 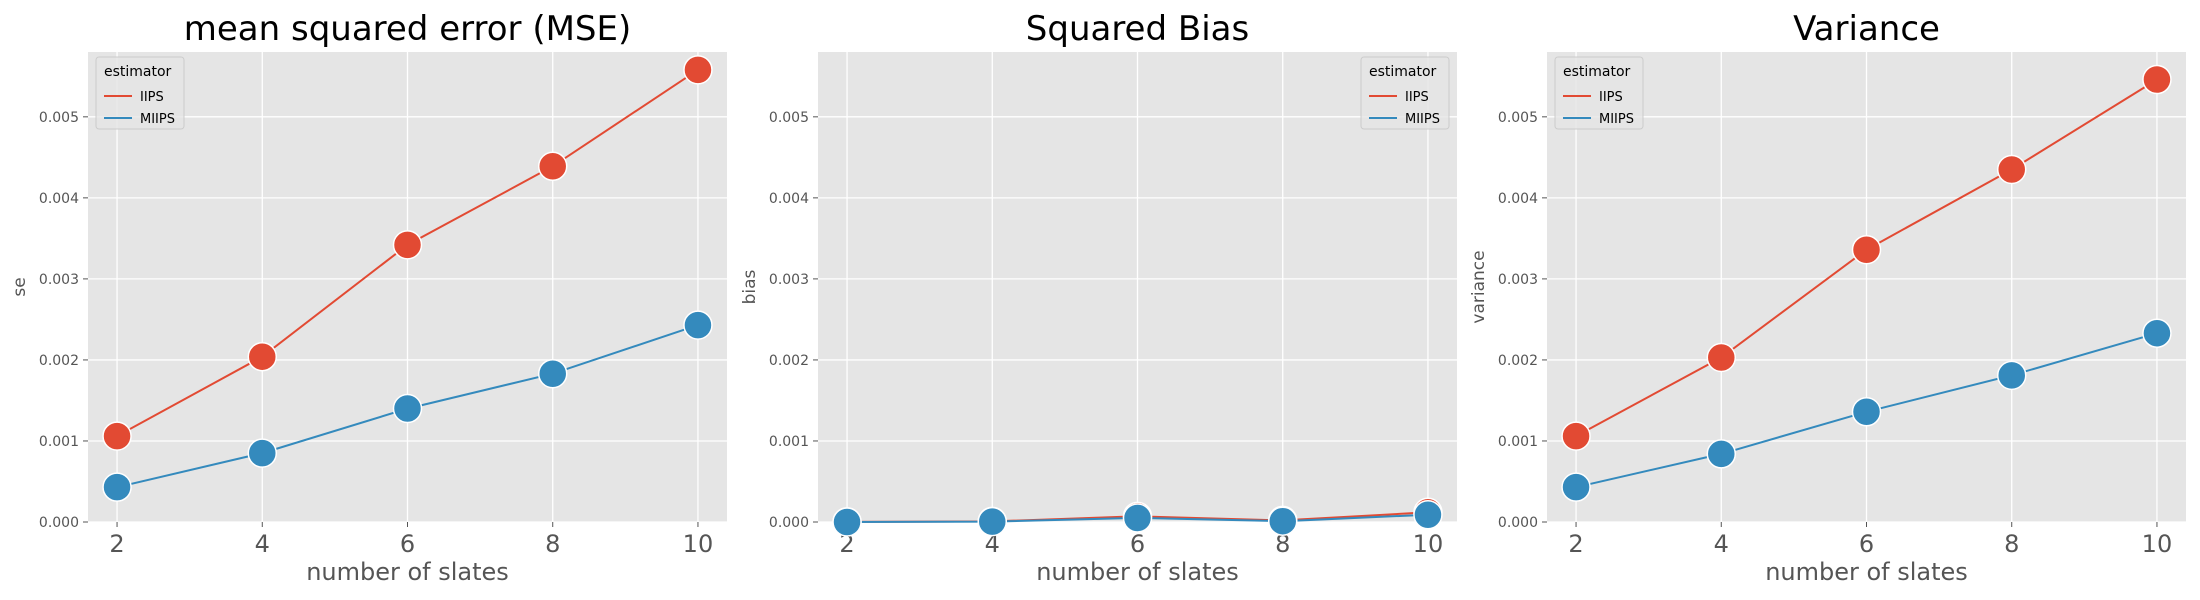 I want to click on chart-title: Variance, so click(x=1866, y=29).